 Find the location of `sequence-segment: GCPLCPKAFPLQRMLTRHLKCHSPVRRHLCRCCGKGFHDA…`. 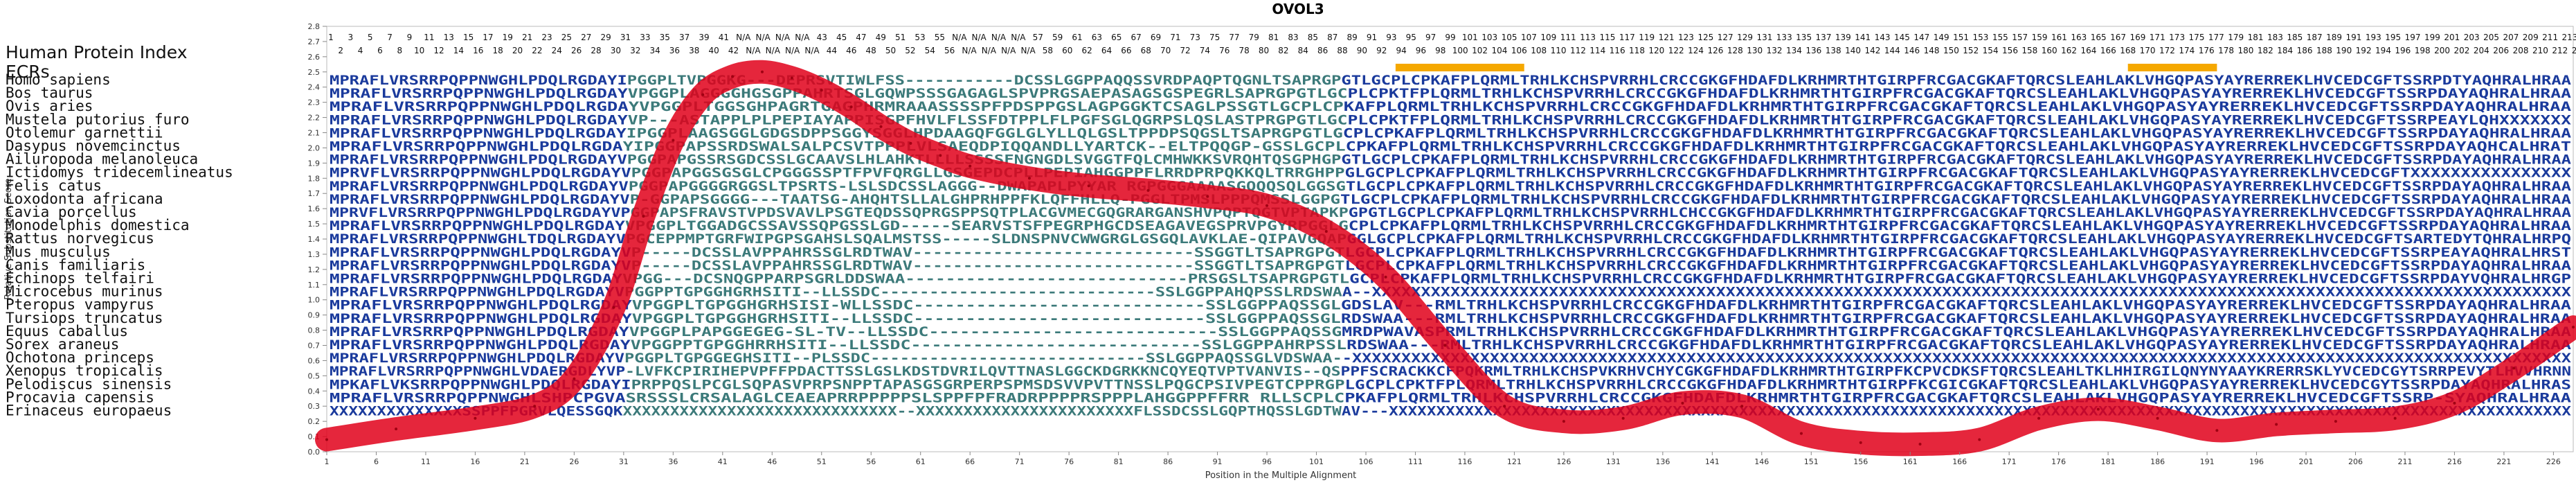

sequence-segment: GCPLCPKAFPLQRMLTRHLKCHSPVRRHLCRCCGKGFHDA… is located at coordinates (1960, 279).